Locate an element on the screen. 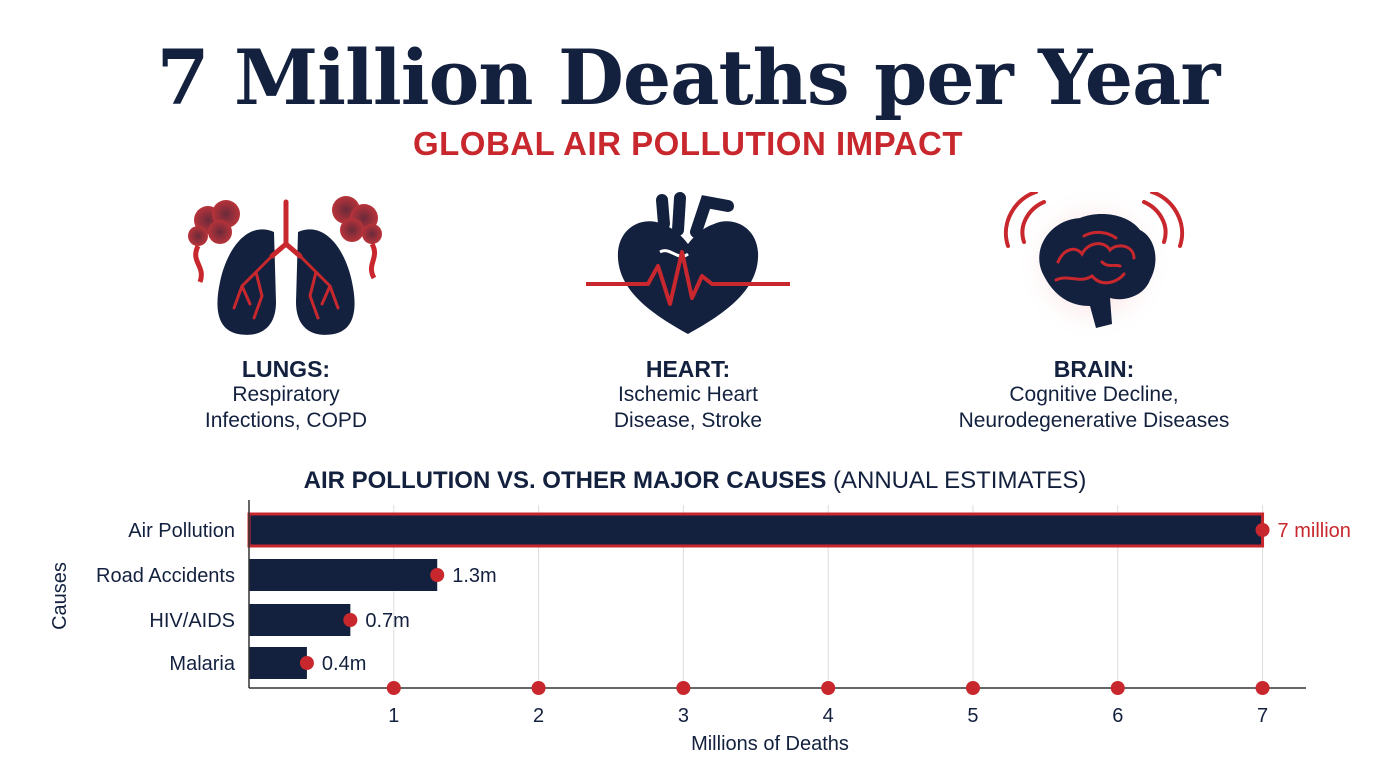 The image size is (1376, 768). data-label: 1.3m is located at coordinates (474, 576).